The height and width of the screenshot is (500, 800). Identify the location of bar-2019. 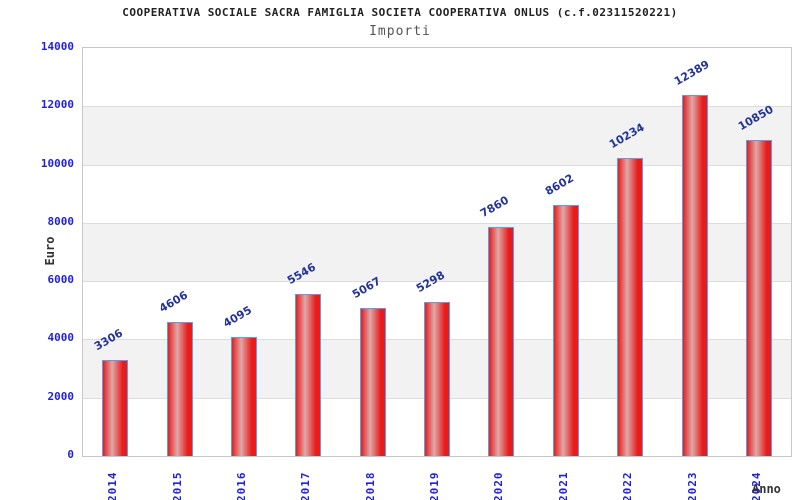
(437, 378).